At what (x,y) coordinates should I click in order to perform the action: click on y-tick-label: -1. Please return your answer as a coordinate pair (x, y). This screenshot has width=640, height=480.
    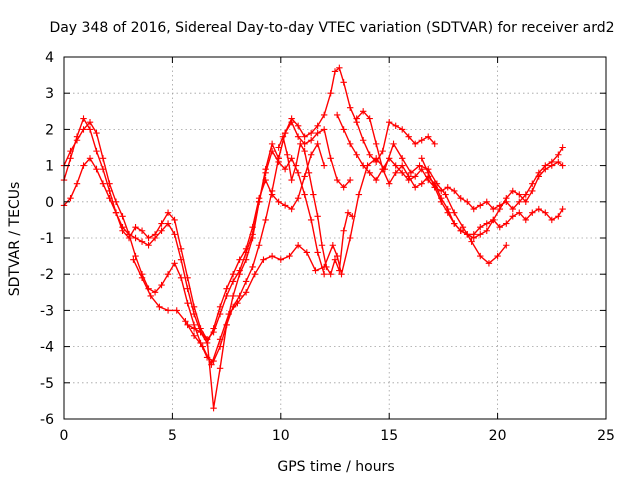
    Looking at the image, I should click on (47, 239).